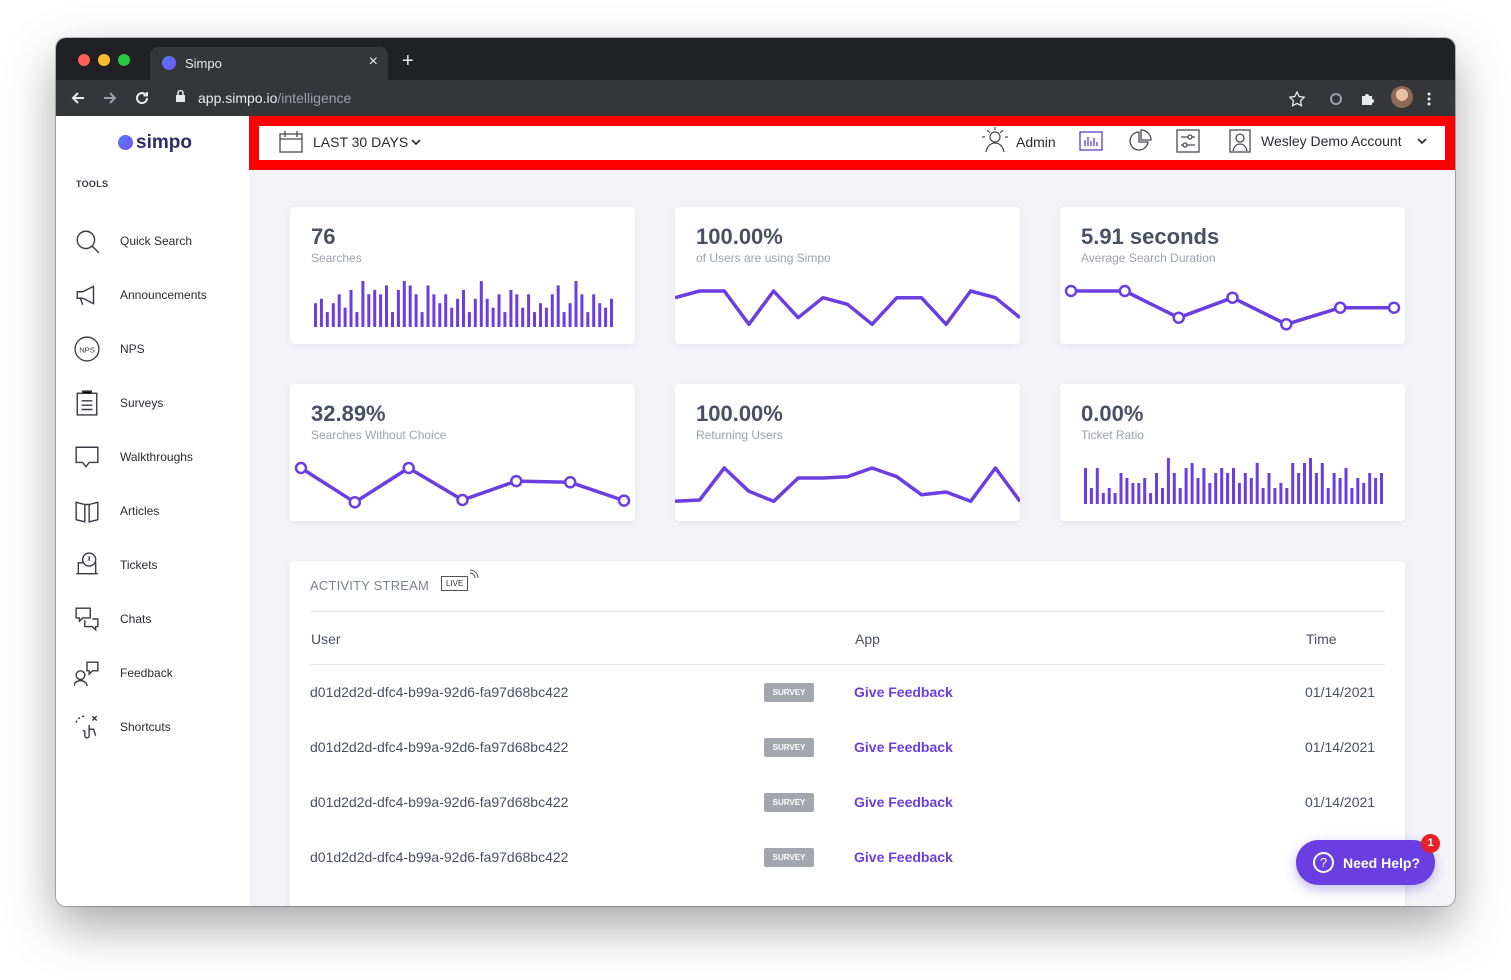 This screenshot has height=980, width=1511. What do you see at coordinates (142, 98) in the screenshot?
I see `reload-icon` at bounding box center [142, 98].